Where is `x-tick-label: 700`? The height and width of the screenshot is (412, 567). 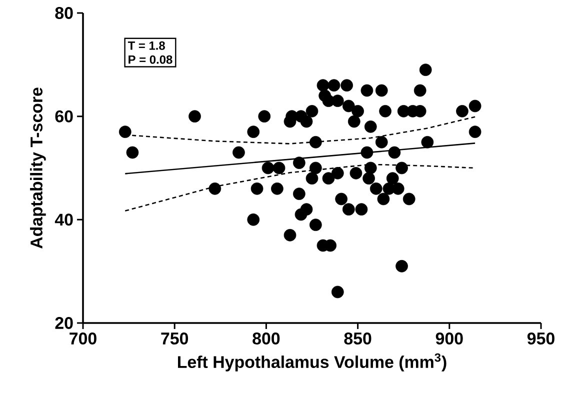 x-tick-label: 700 is located at coordinates (83, 338).